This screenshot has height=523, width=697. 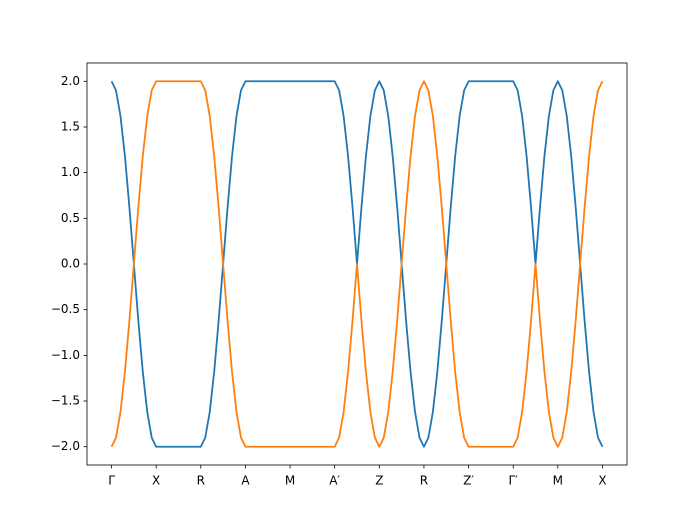 What do you see at coordinates (70, 218) in the screenshot?
I see `y-tick-label: 0.5` at bounding box center [70, 218].